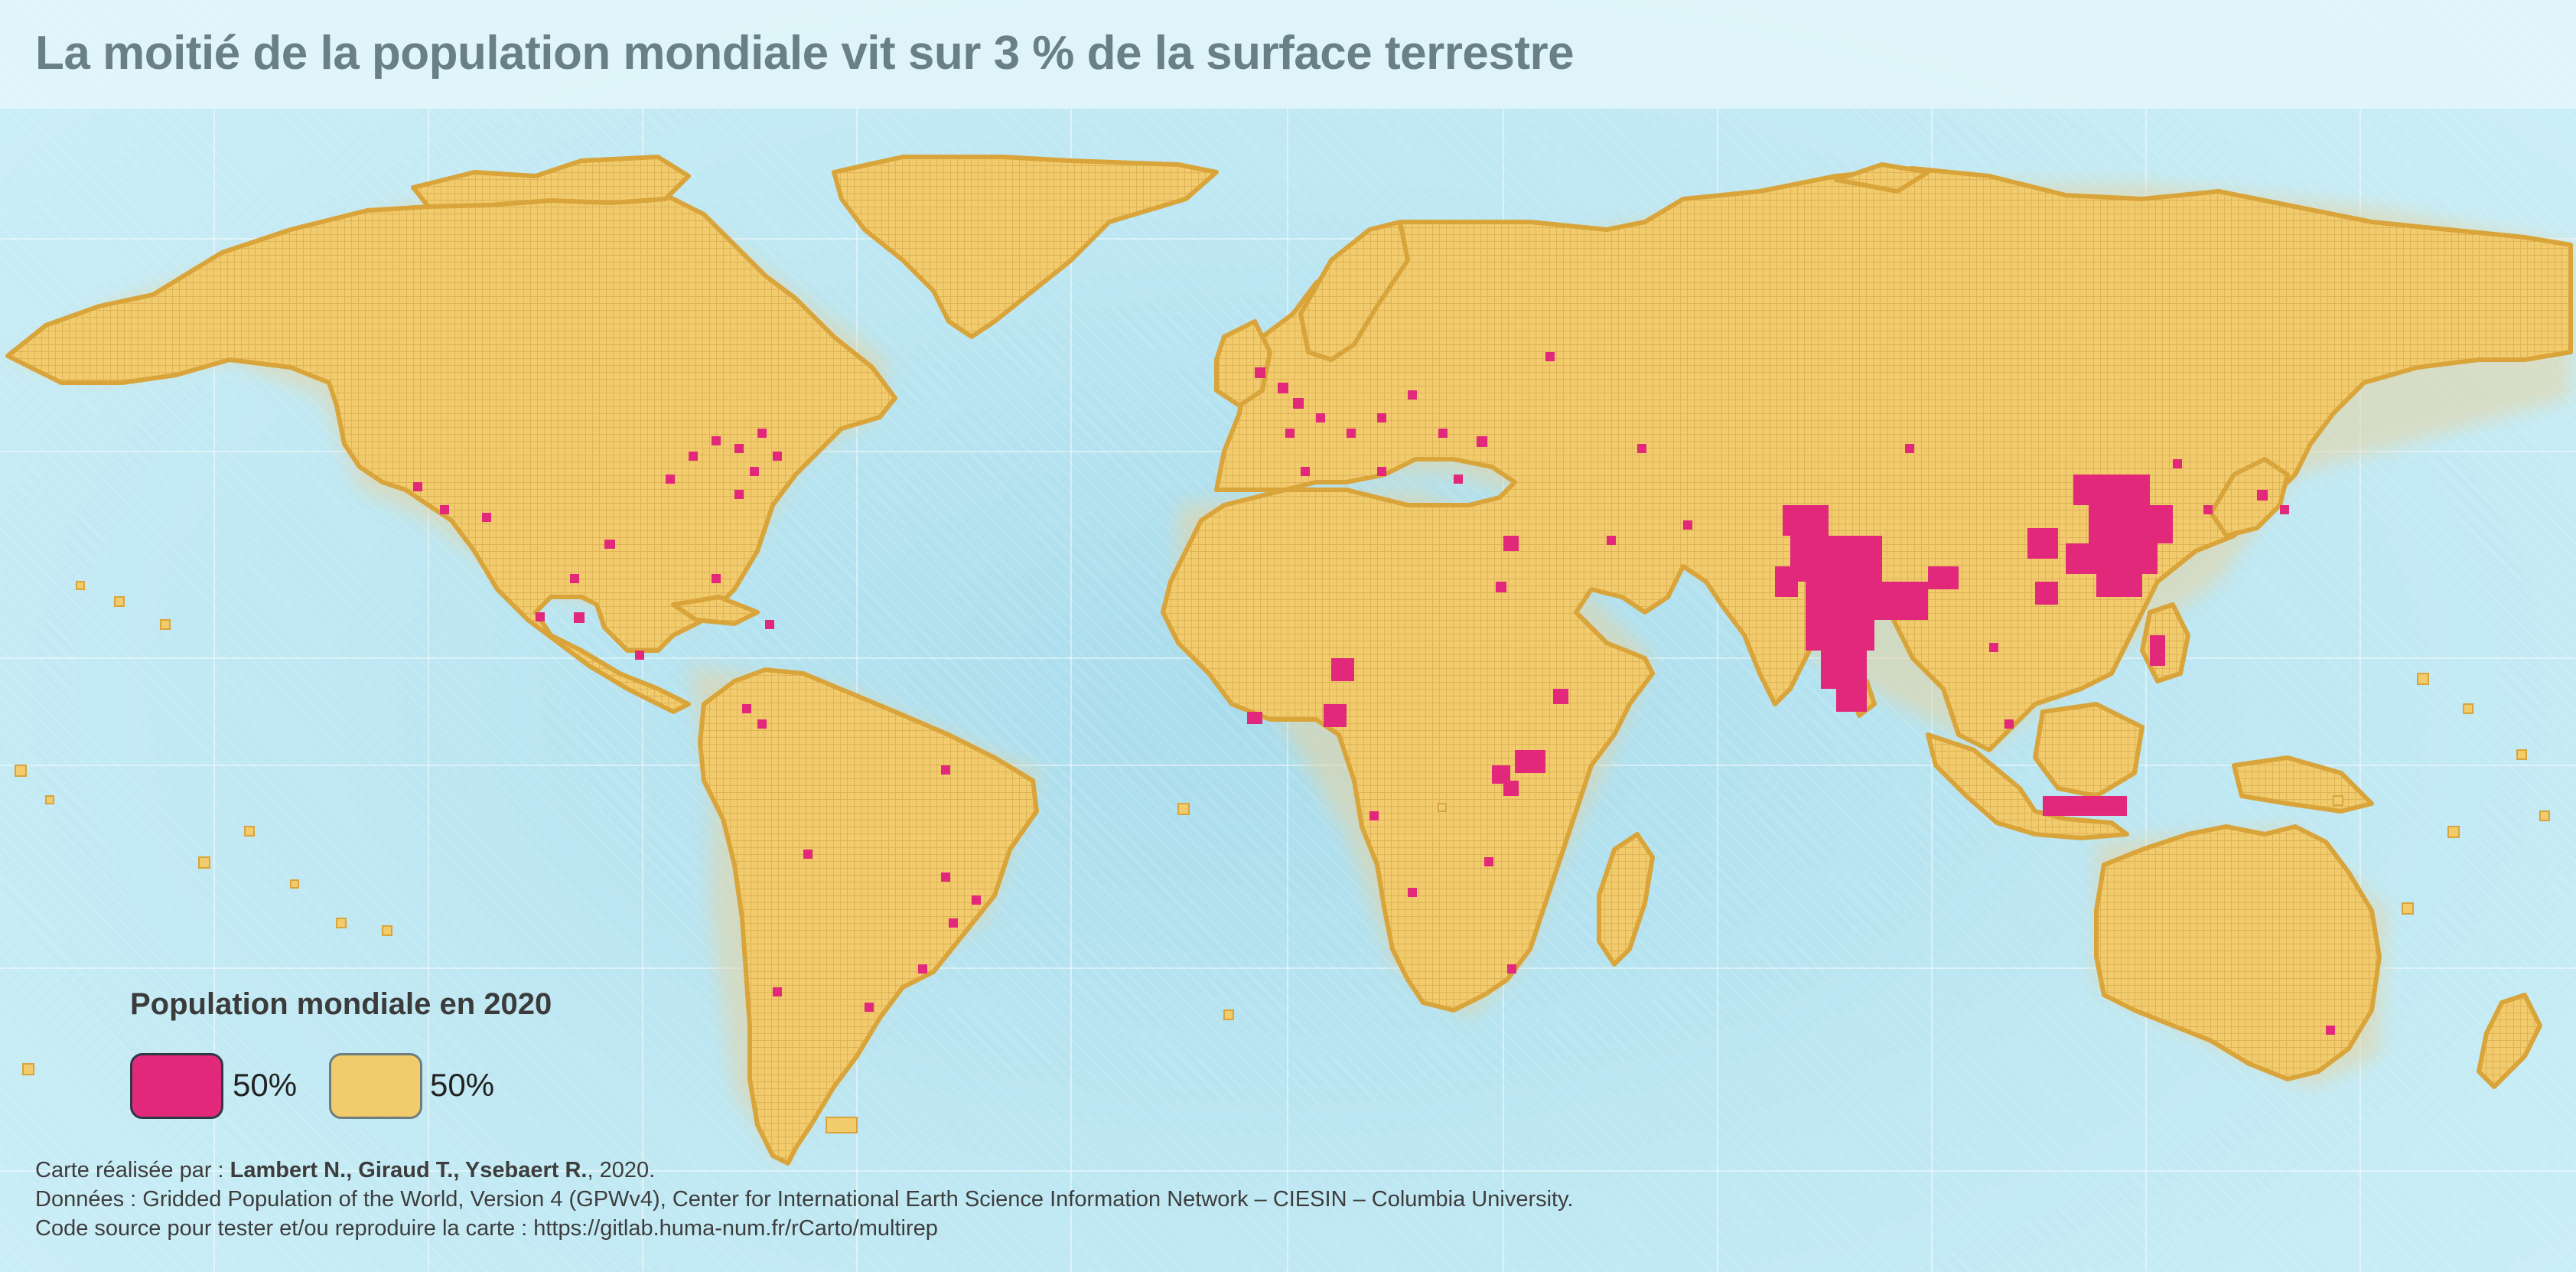  Describe the element at coordinates (1882, 178) in the screenshot. I see `siberia-islands-landmass` at that location.